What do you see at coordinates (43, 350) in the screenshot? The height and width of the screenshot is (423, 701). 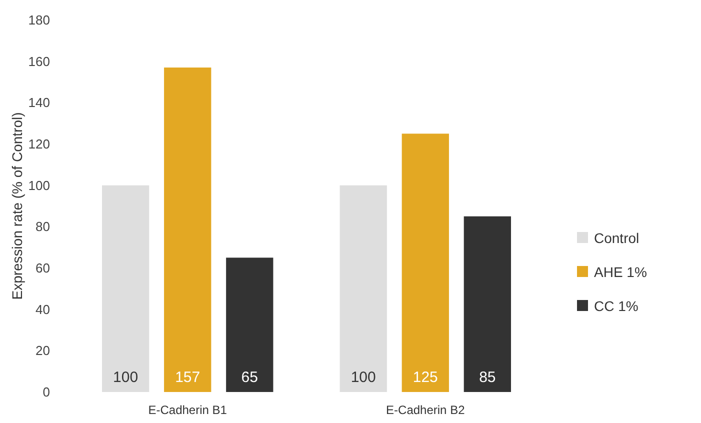 I see `y-tick-label: 20` at bounding box center [43, 350].